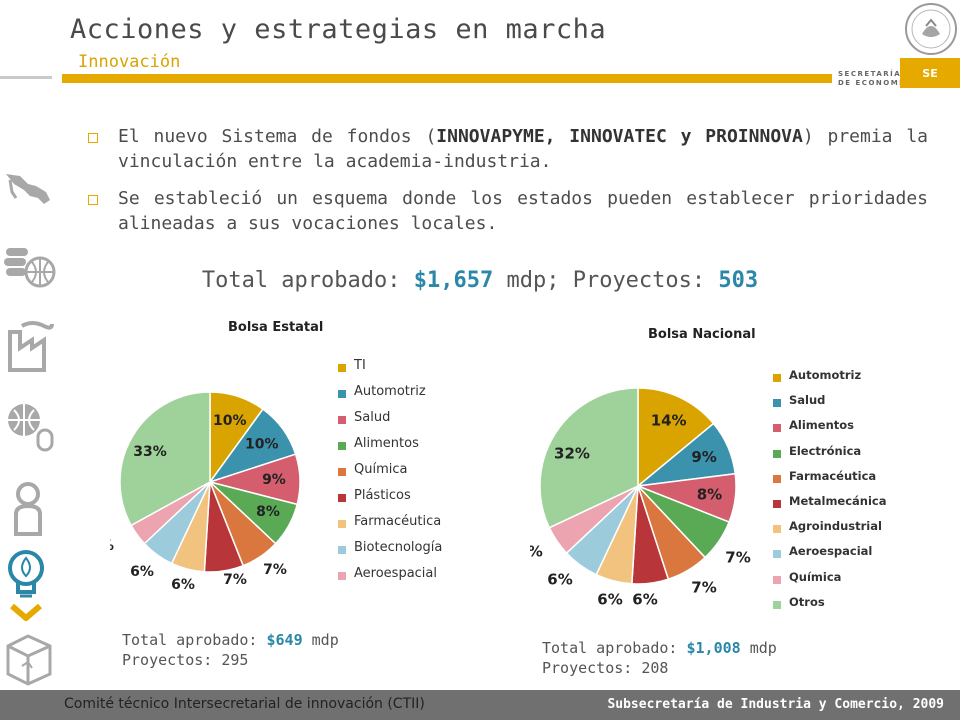  I want to click on legend-label: Farmacéutica, so click(833, 475).